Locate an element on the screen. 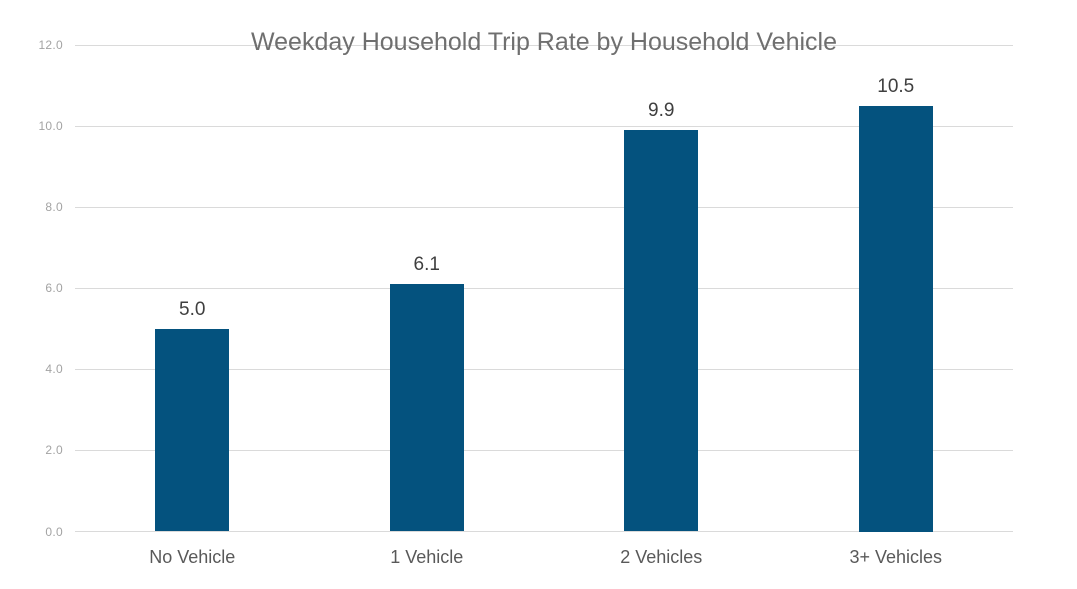 The image size is (1077, 589). y-axis-tick-label: 0.0 is located at coordinates (54, 531).